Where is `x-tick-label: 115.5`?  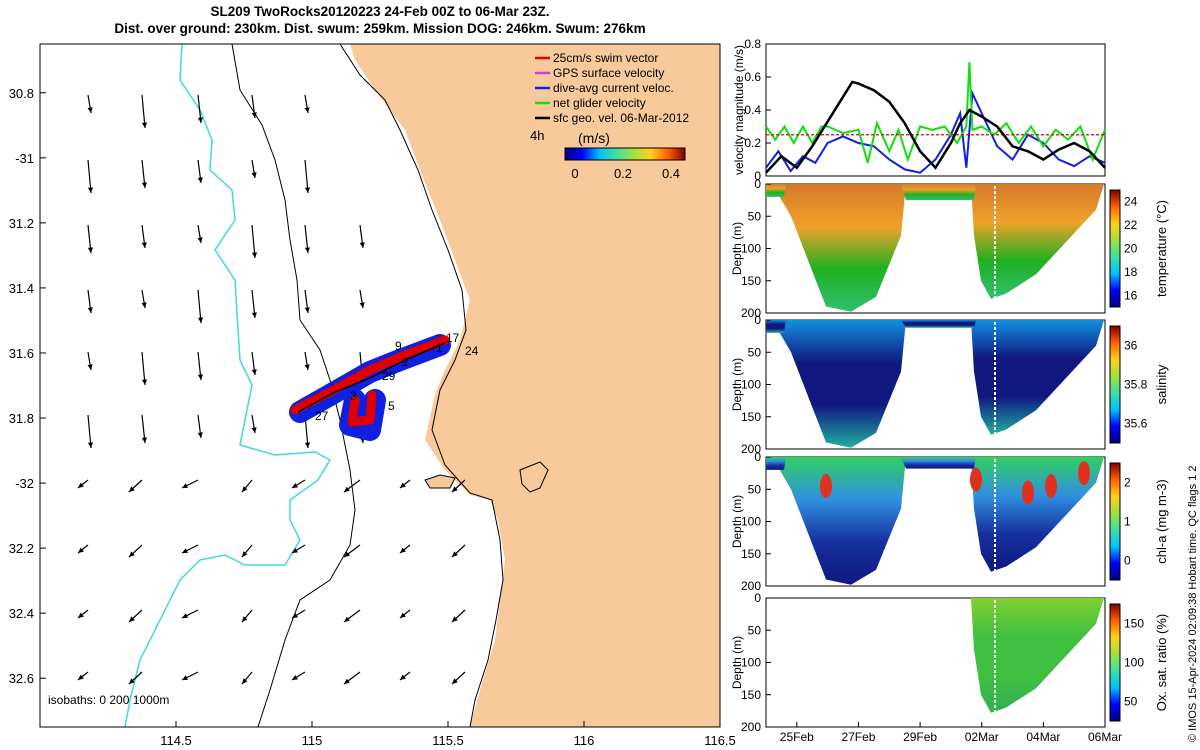 x-tick-label: 115.5 is located at coordinates (448, 740).